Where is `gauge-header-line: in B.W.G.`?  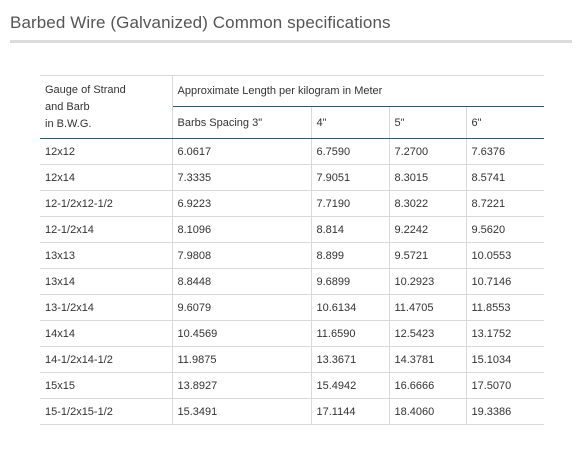
gauge-header-line: in B.W.G. is located at coordinates (68, 123).